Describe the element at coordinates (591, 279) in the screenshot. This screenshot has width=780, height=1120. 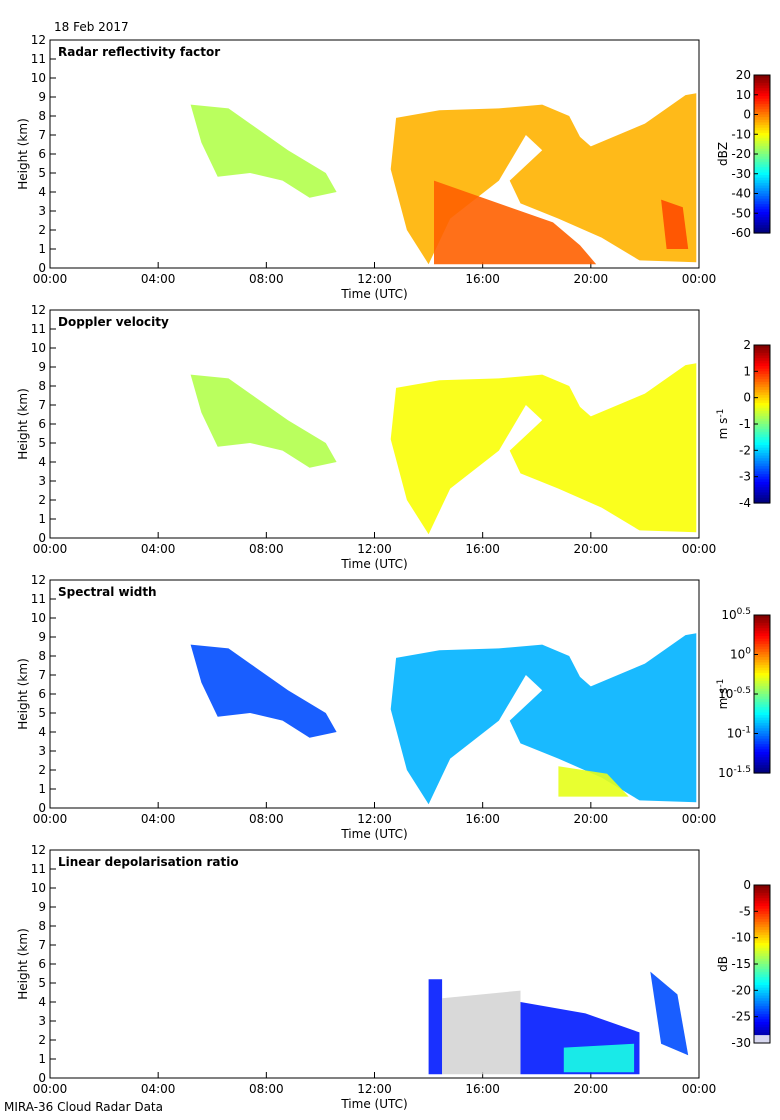
I see `x-tick-label: 20:00` at that location.